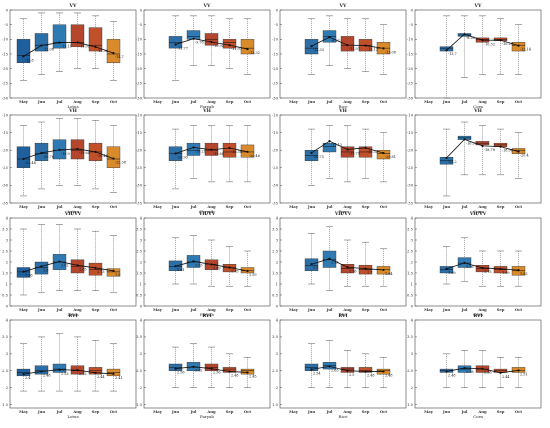 The width and height of the screenshot is (550, 428). What do you see at coordinates (218, 46) in the screenshot?
I see `mean-label: -10.92` at bounding box center [218, 46].